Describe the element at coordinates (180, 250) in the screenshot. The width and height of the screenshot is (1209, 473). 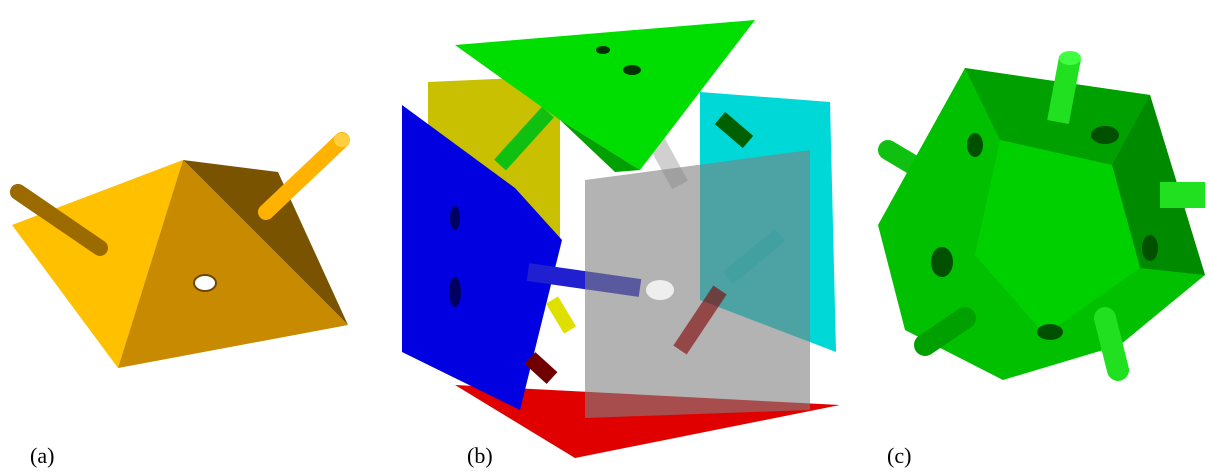
I see `panel-a-render` at that location.